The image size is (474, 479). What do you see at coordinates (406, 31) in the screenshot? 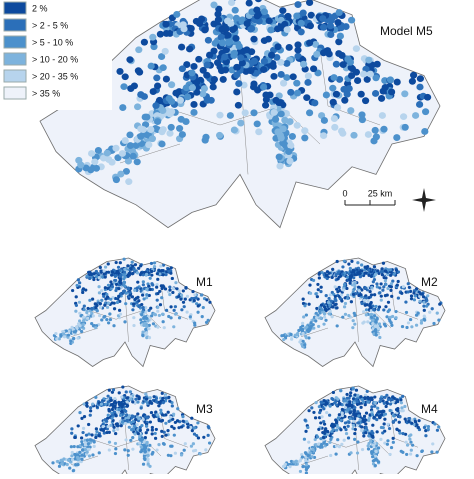
I see `map-label: Model M5` at bounding box center [406, 31].